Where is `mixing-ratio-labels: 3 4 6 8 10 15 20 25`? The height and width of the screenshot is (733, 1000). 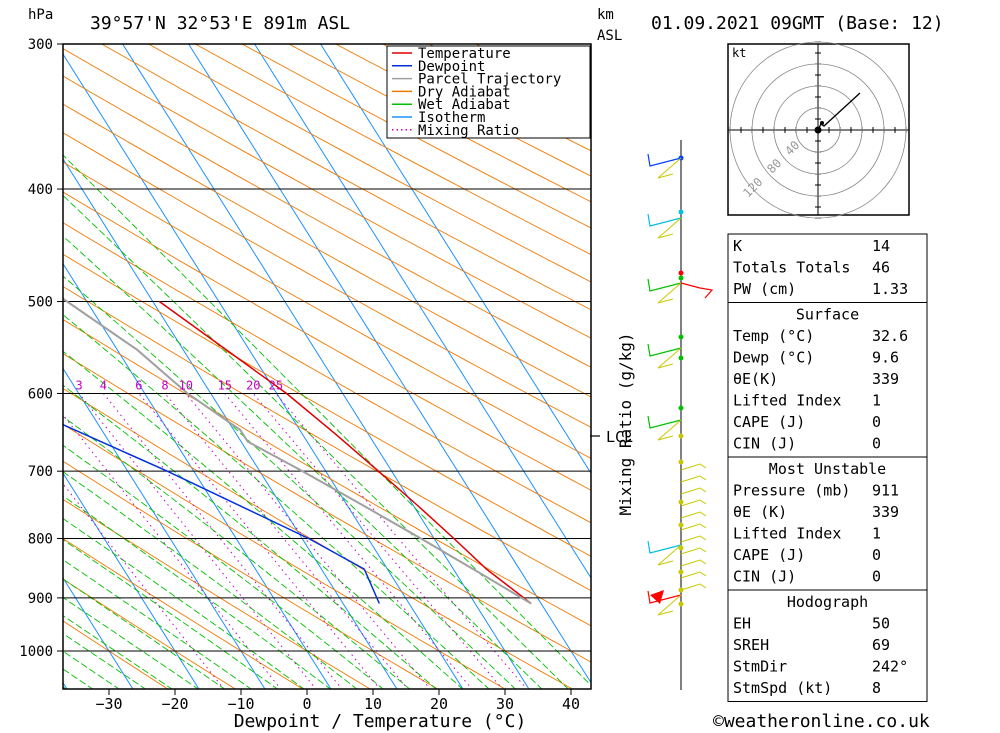 mixing-ratio-labels: 3 4 6 8 10 15 20 25 is located at coordinates (179, 386).